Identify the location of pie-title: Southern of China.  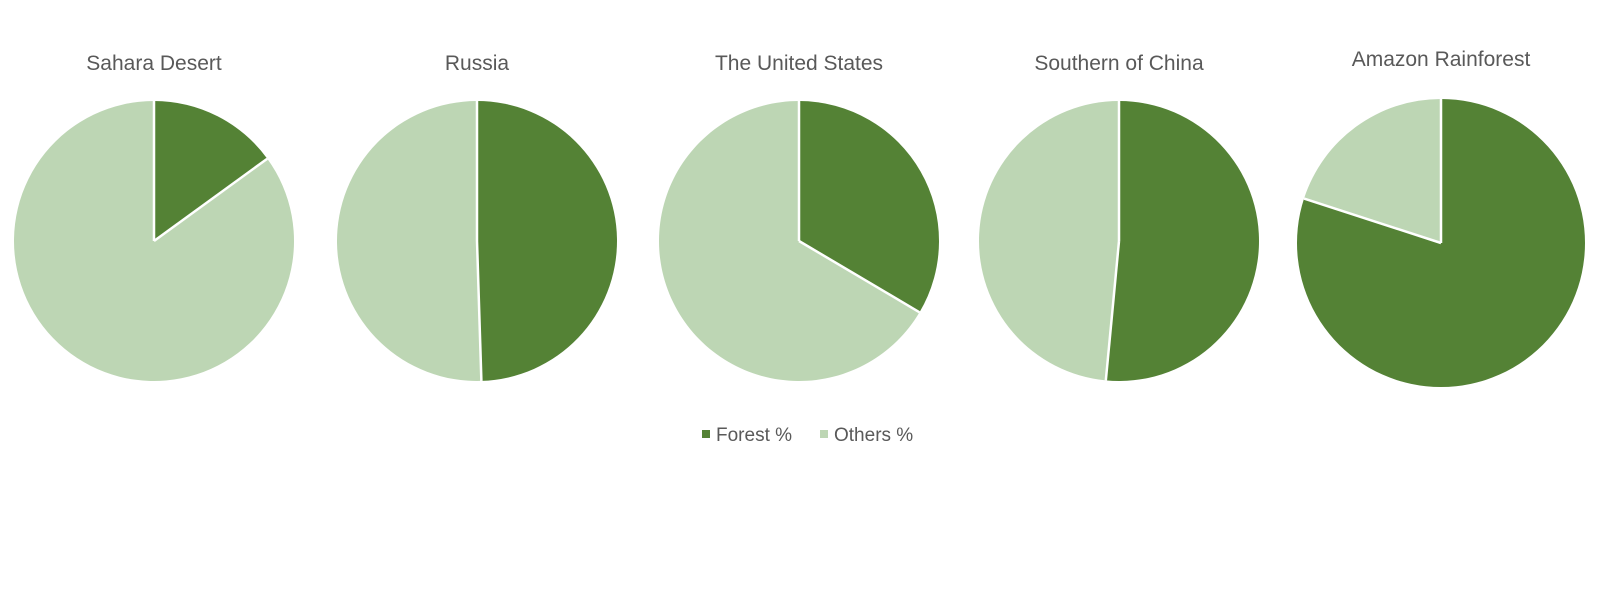
(1119, 63).